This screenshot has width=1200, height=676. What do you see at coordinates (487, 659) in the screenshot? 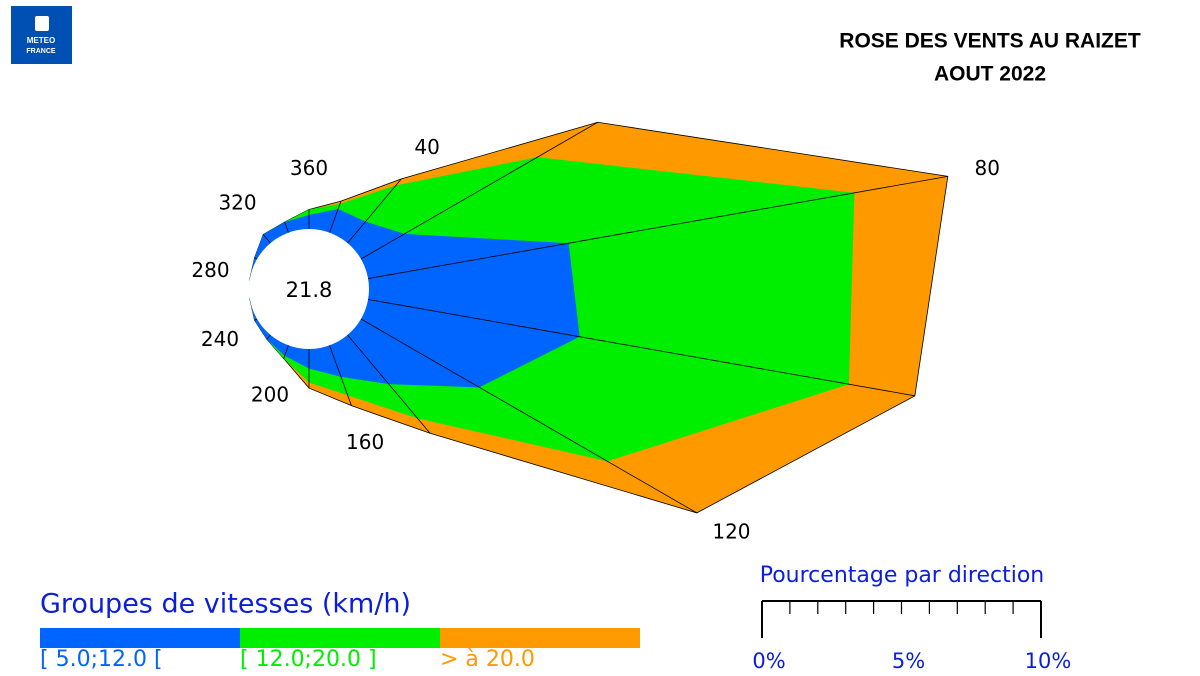
I see `legend-label: > à 20.0` at bounding box center [487, 659].